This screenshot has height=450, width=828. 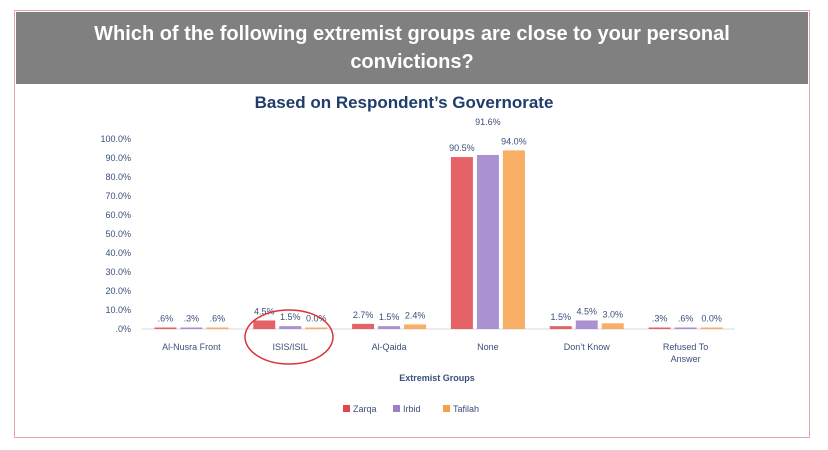 What do you see at coordinates (290, 347) in the screenshot?
I see `x-category-label: ISIS/ISIL` at bounding box center [290, 347].